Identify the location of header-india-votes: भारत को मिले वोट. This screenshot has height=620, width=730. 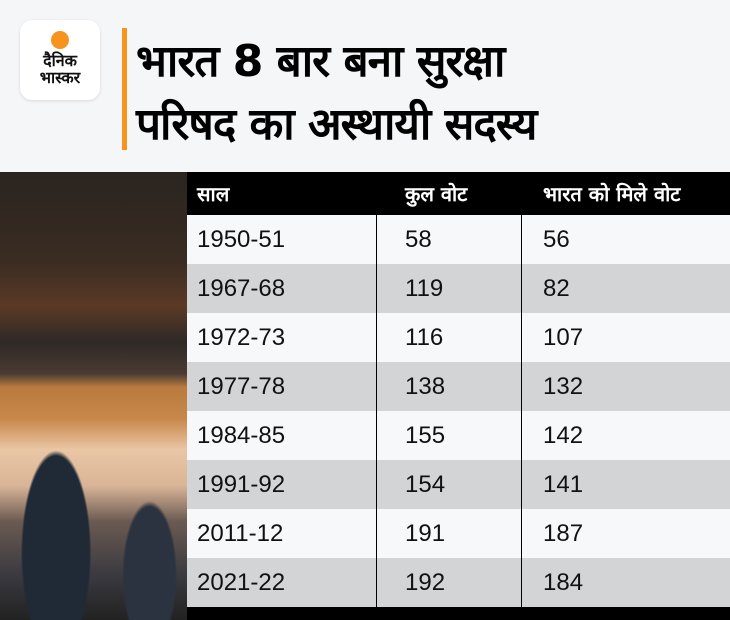
(612, 194).